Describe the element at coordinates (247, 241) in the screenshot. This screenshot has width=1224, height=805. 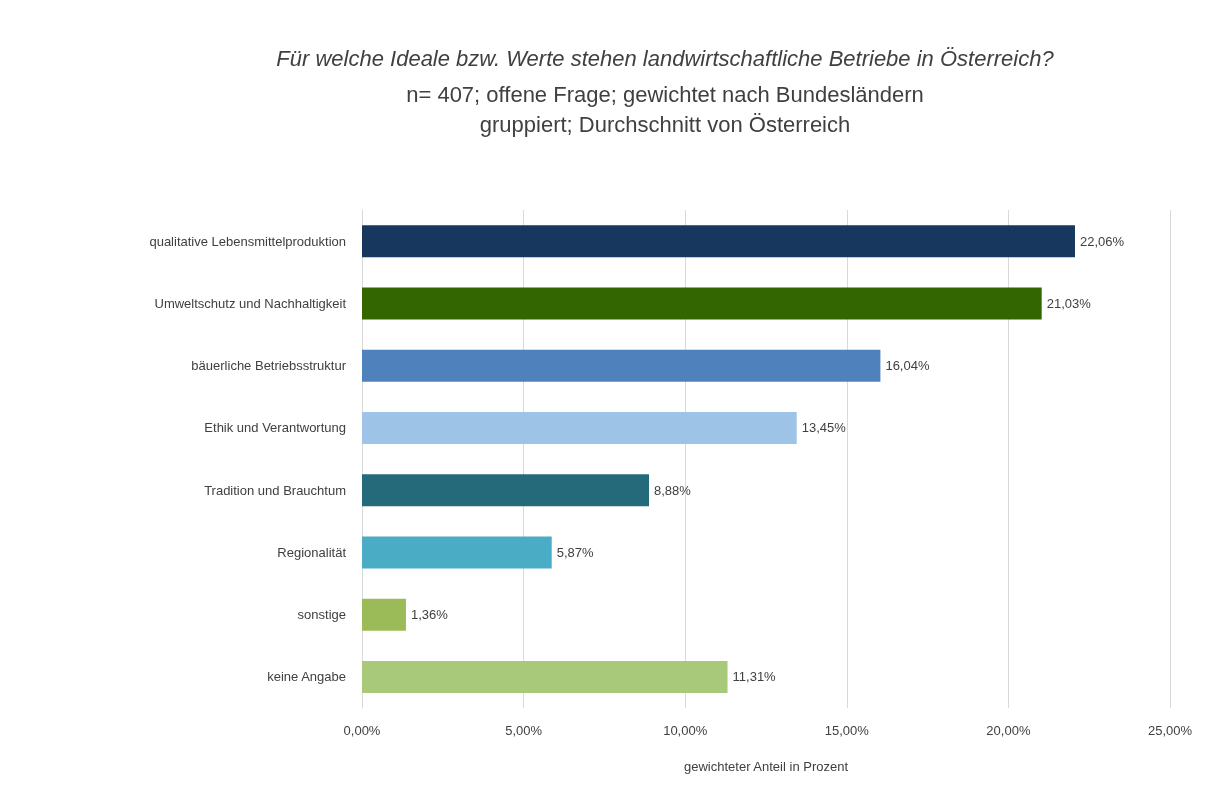
I see `y-tick-label: qualitative Lebensmittelproduktion` at that location.